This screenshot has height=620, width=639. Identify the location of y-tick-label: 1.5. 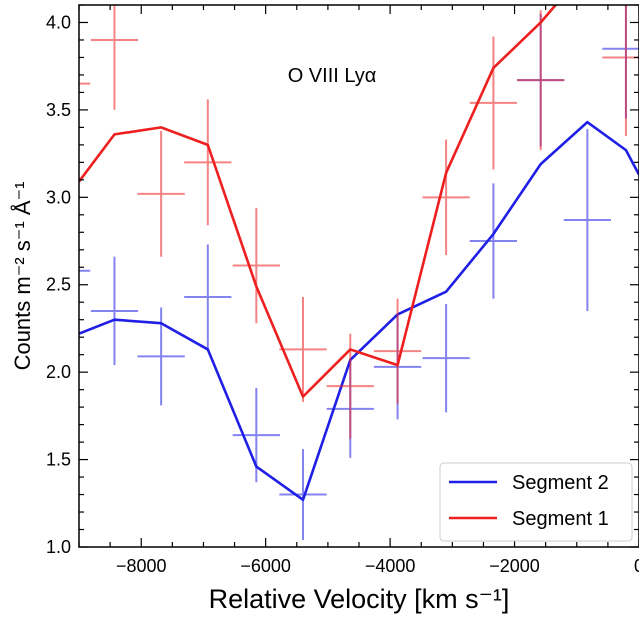
(58, 460).